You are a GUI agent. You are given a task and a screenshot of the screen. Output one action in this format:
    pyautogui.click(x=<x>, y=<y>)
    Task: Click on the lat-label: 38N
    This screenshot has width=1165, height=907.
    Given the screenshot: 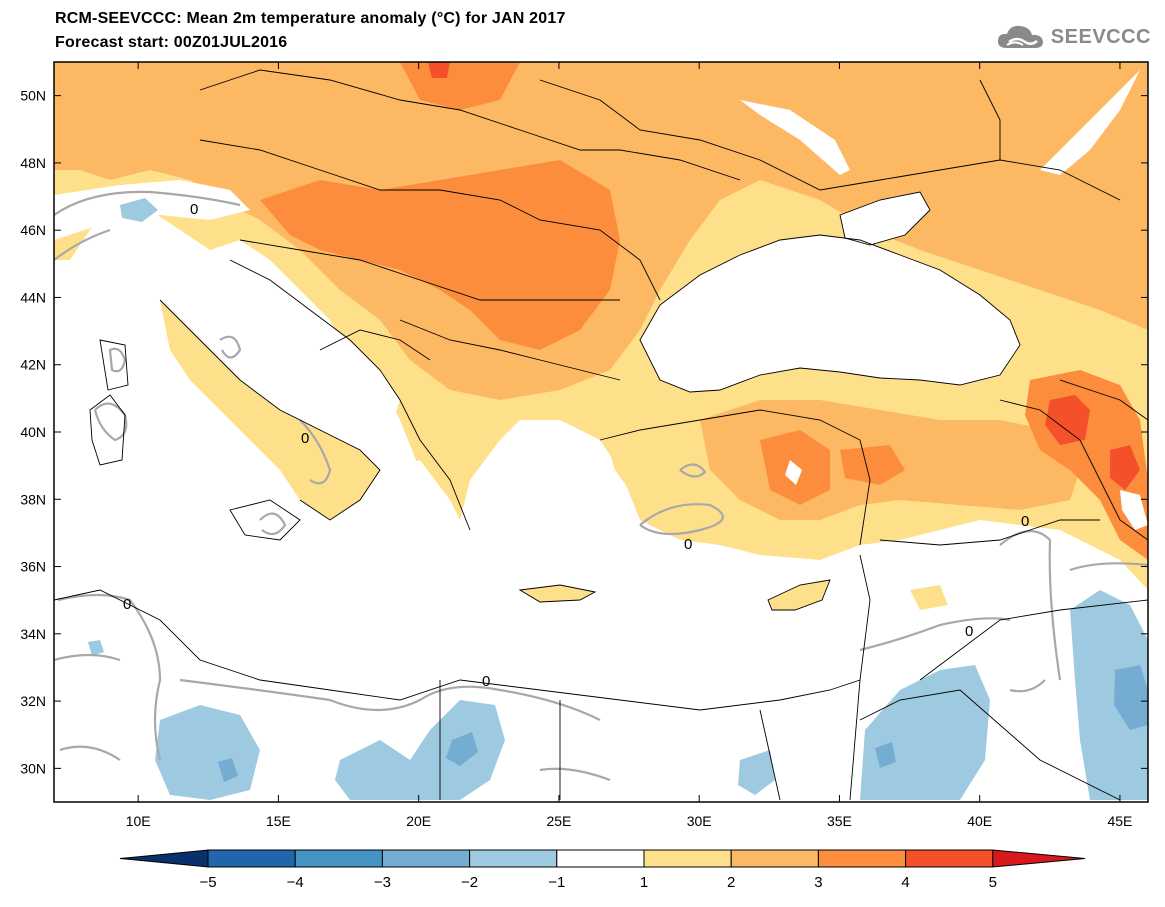 What is the action you would take?
    pyautogui.click(x=33, y=499)
    